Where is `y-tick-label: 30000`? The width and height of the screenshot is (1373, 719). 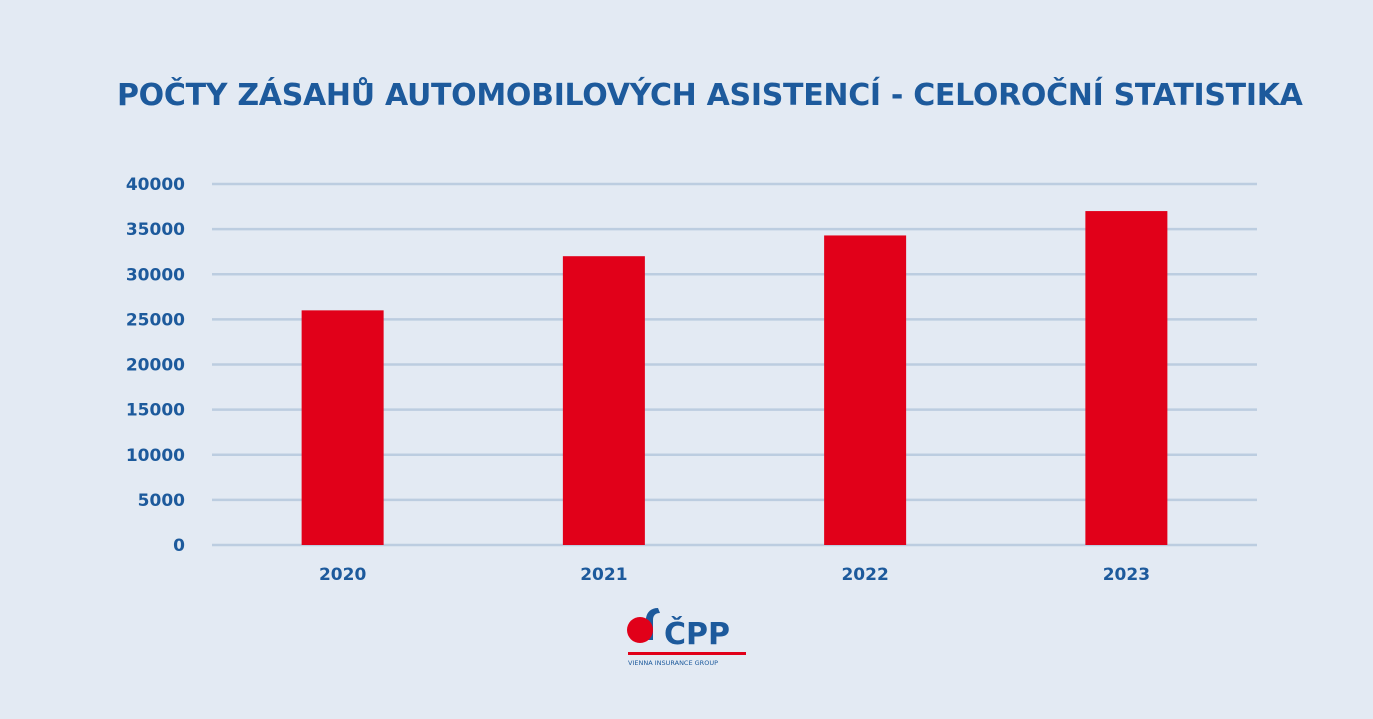
y-tick-label: 30000 is located at coordinates (155, 275).